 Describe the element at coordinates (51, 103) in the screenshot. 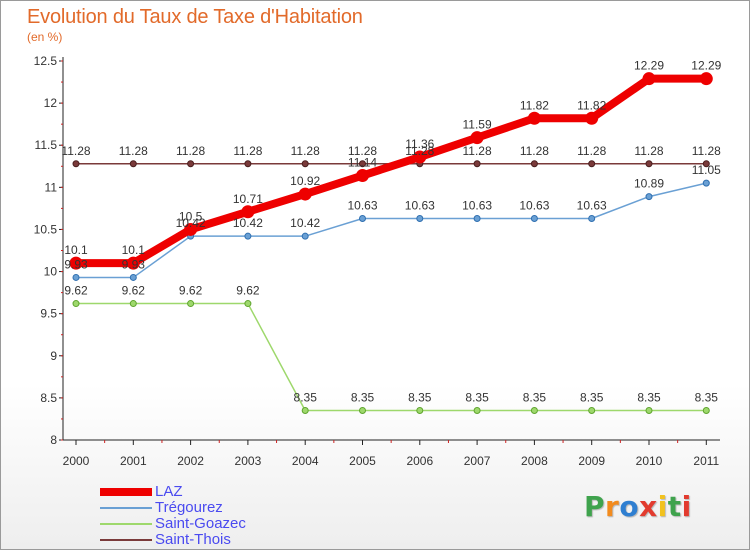

I see `y-tick-label: 12` at that location.